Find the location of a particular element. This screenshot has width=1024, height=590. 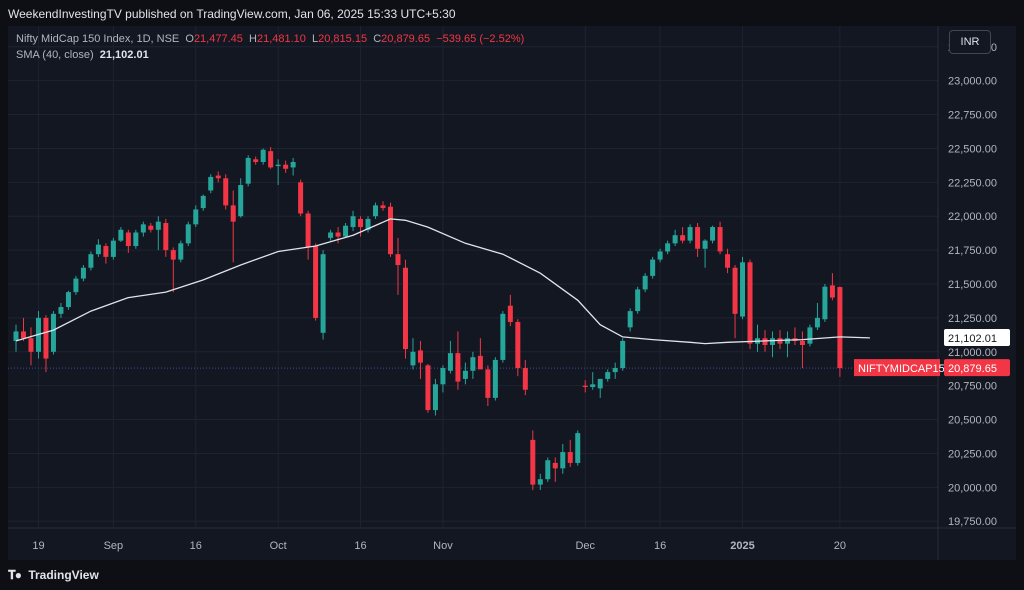

sma-label: SMA (40, close) is located at coordinates (55, 55).